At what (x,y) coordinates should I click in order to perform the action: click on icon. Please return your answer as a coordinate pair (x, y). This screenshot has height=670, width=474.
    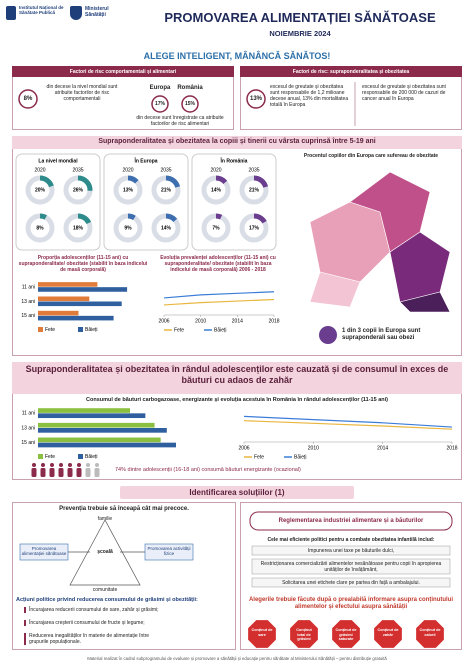
    Looking at the image, I should click on (328, 335).